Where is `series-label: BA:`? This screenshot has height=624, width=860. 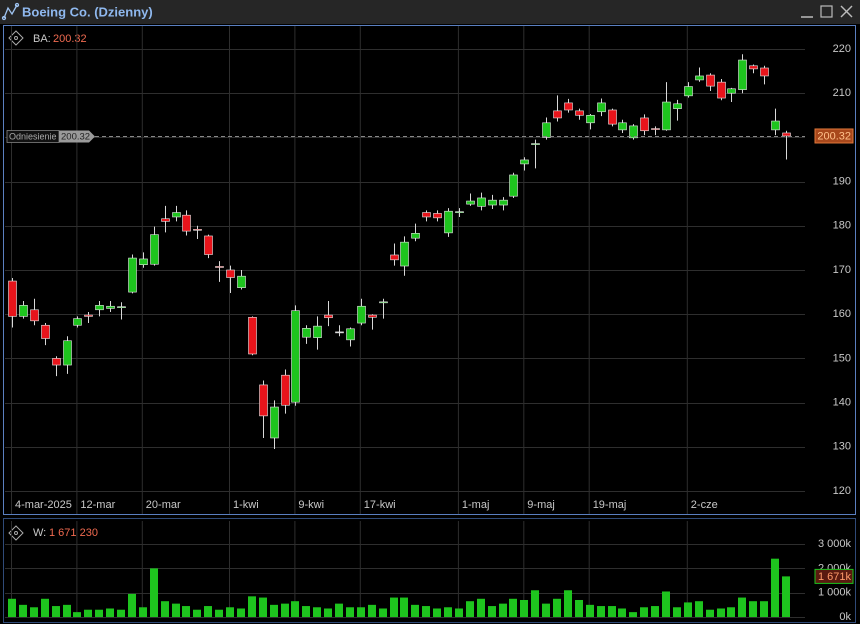 series-label: BA: is located at coordinates (42, 39).